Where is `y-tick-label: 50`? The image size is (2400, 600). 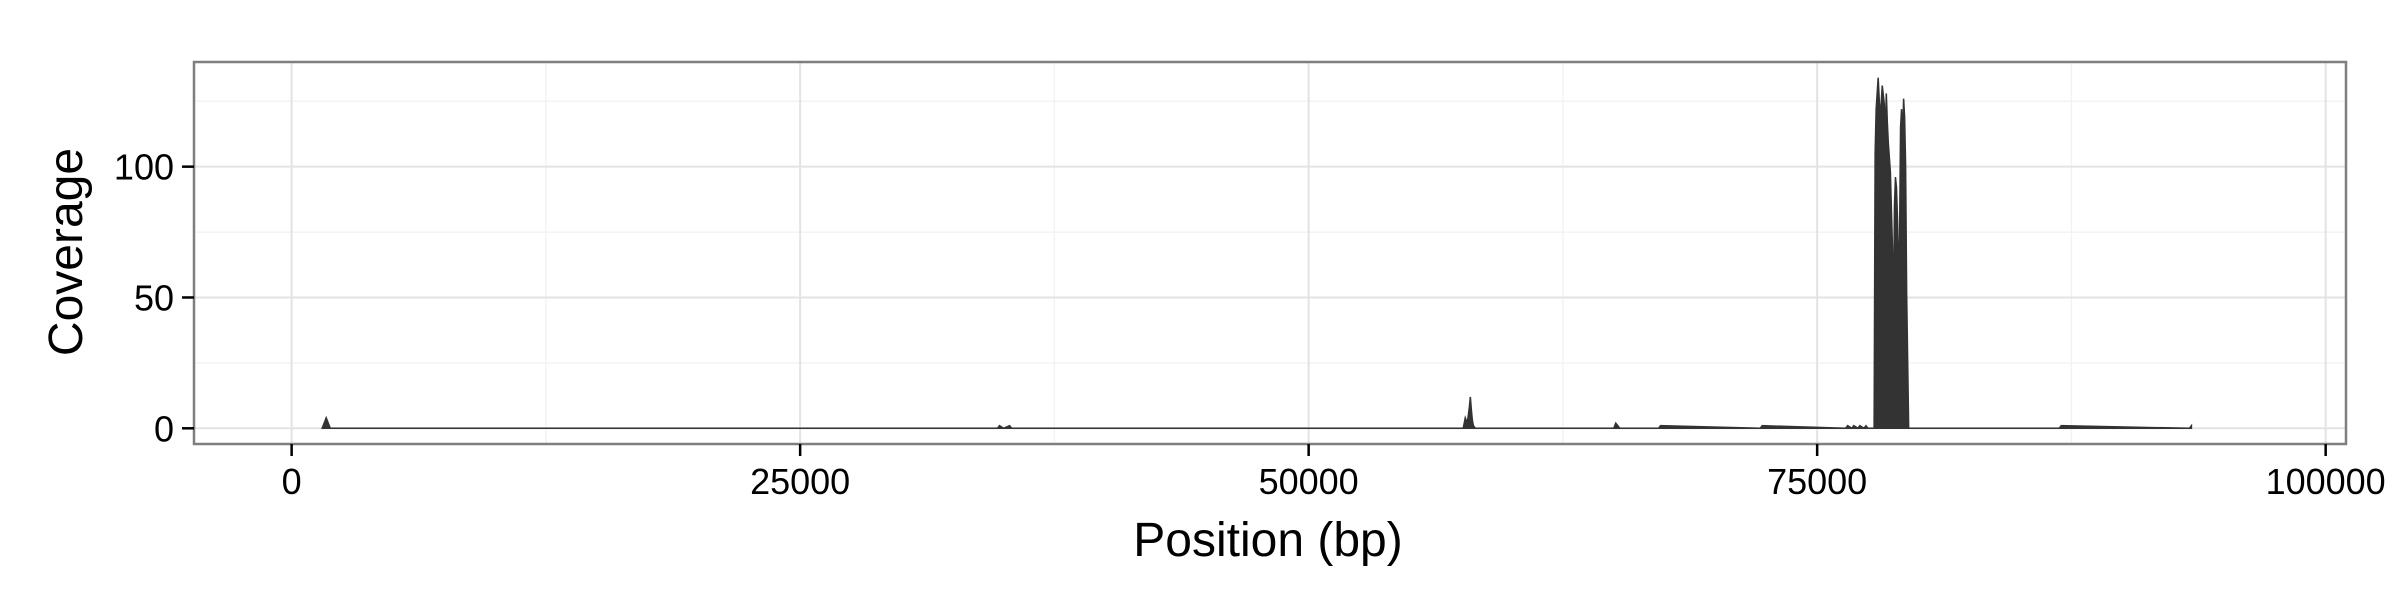 y-tick-label: 50 is located at coordinates (154, 297).